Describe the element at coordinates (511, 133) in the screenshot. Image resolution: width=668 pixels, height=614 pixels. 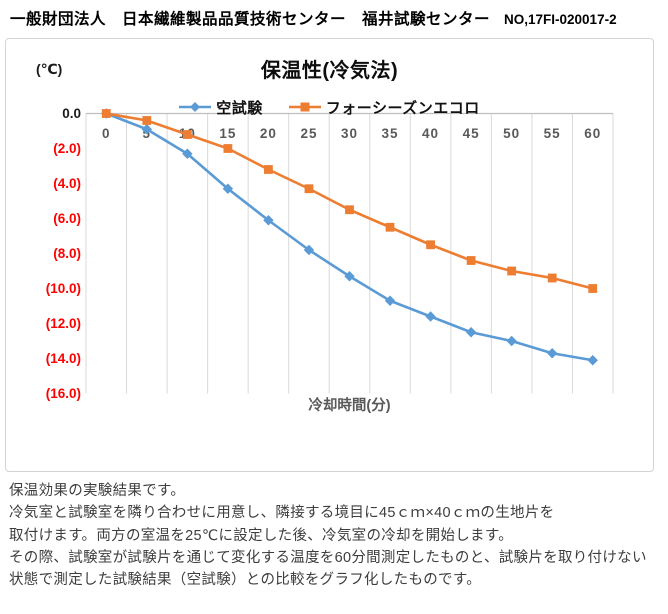
I see `x-tick-label: 50` at that location.